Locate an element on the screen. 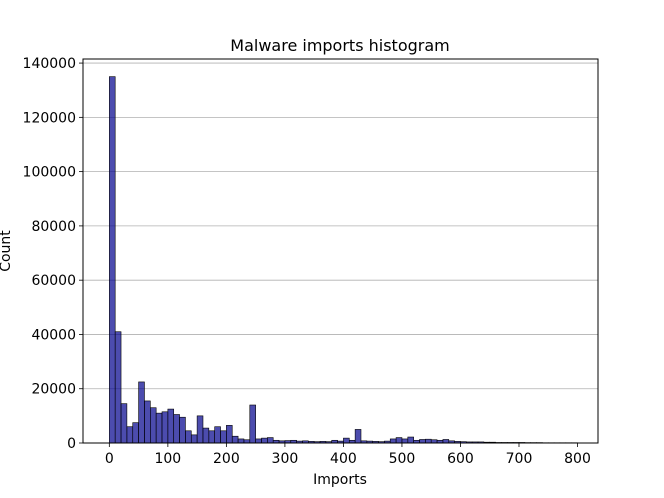 The height and width of the screenshot is (498, 664). y-tick-label: 80000 is located at coordinates (53, 227).